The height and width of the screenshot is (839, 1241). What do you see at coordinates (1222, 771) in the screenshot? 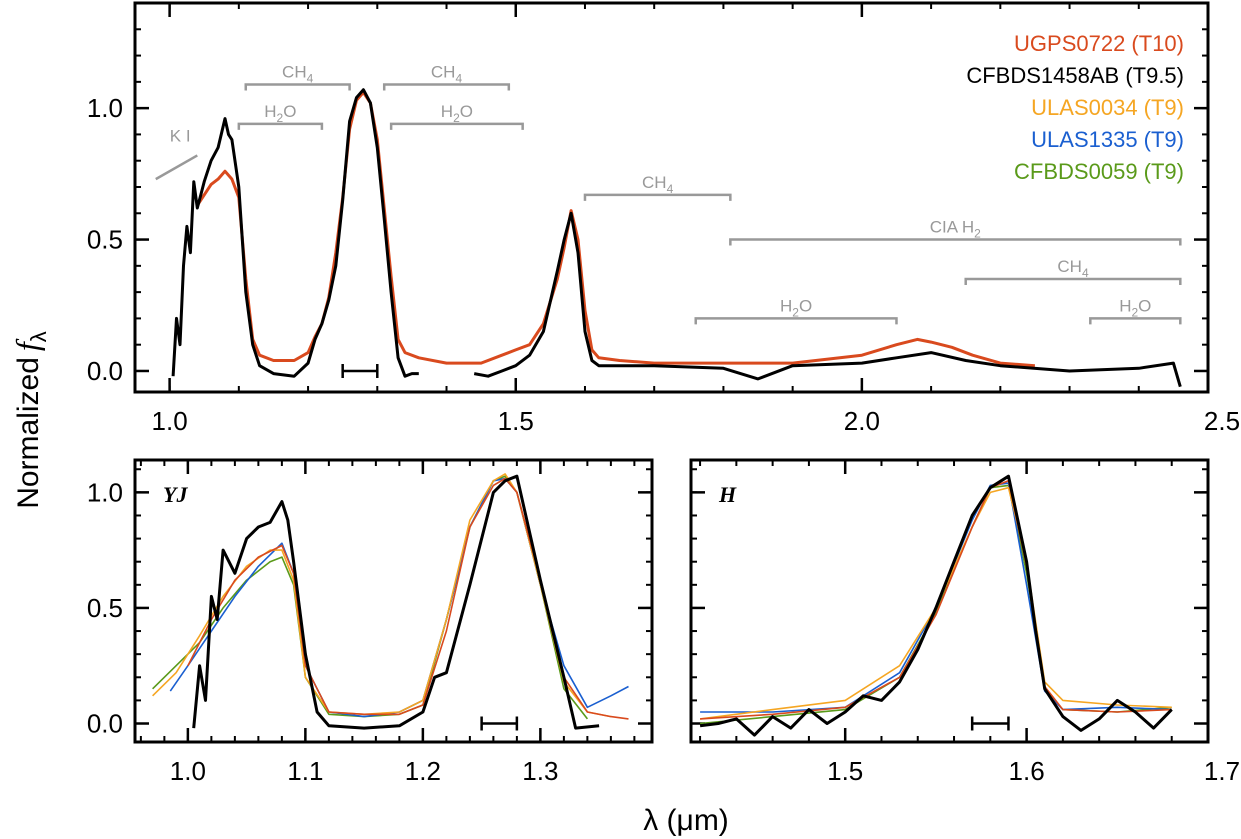
I see `x-tick-label: 1.7` at bounding box center [1222, 771].